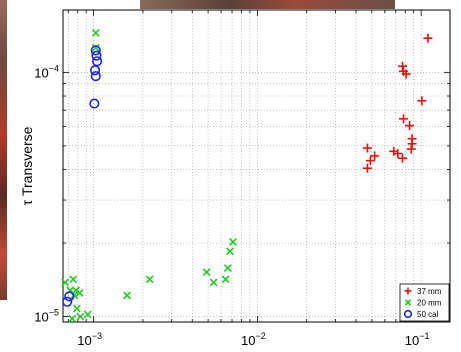 The width and height of the screenshot is (461, 352). What do you see at coordinates (267, 4) in the screenshot?
I see `cropped-photo-edge-top` at bounding box center [267, 4].